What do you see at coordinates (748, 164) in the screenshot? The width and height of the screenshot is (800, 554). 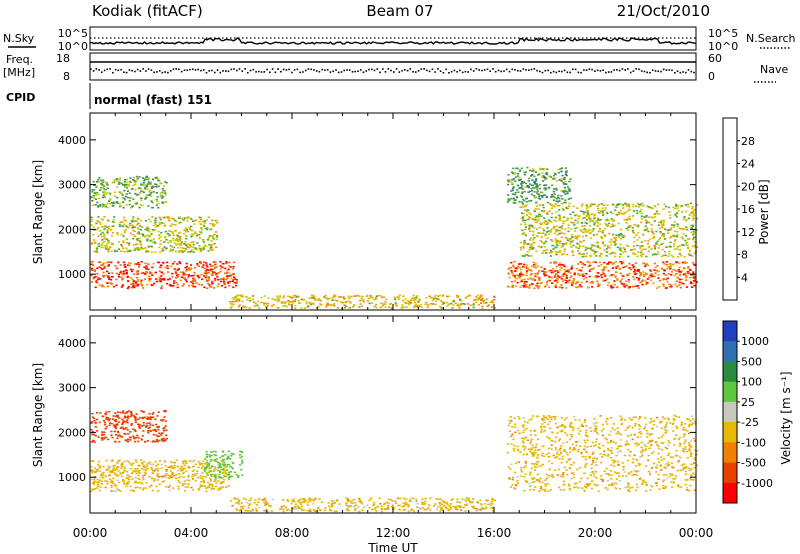 I see `colorbar-tick-label: 24` at bounding box center [748, 164].